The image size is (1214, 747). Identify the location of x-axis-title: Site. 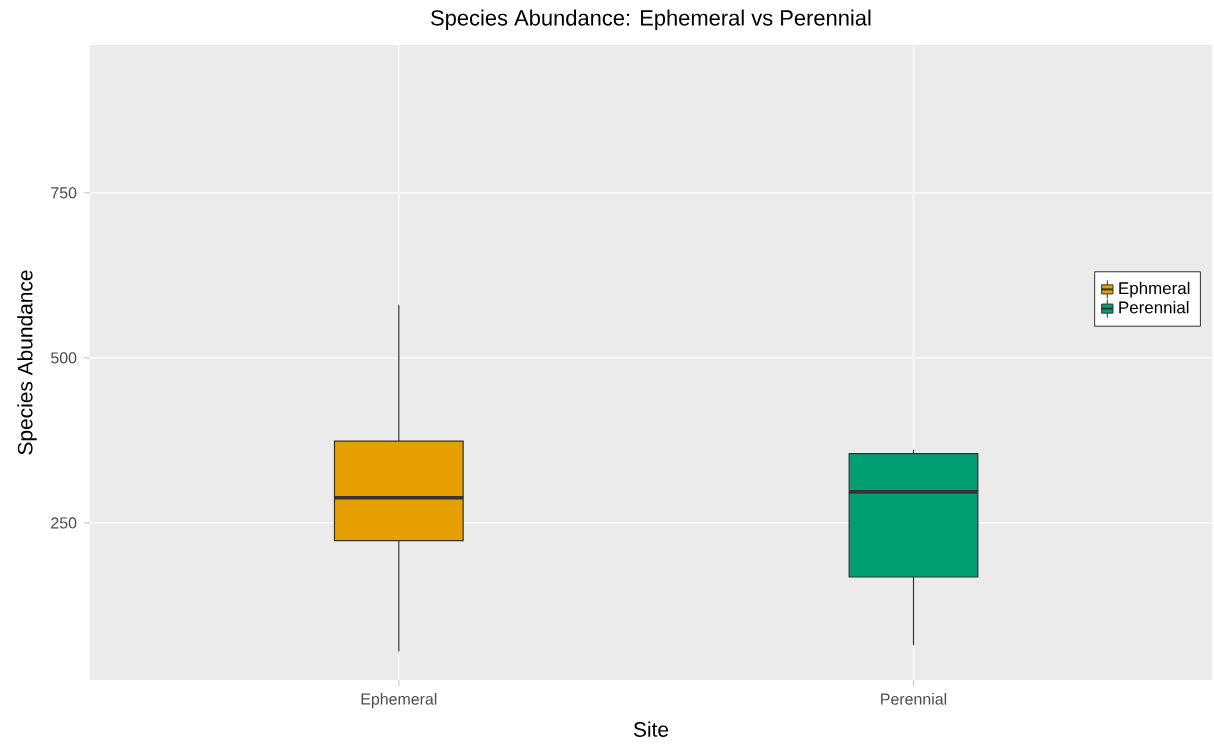
(651, 729).